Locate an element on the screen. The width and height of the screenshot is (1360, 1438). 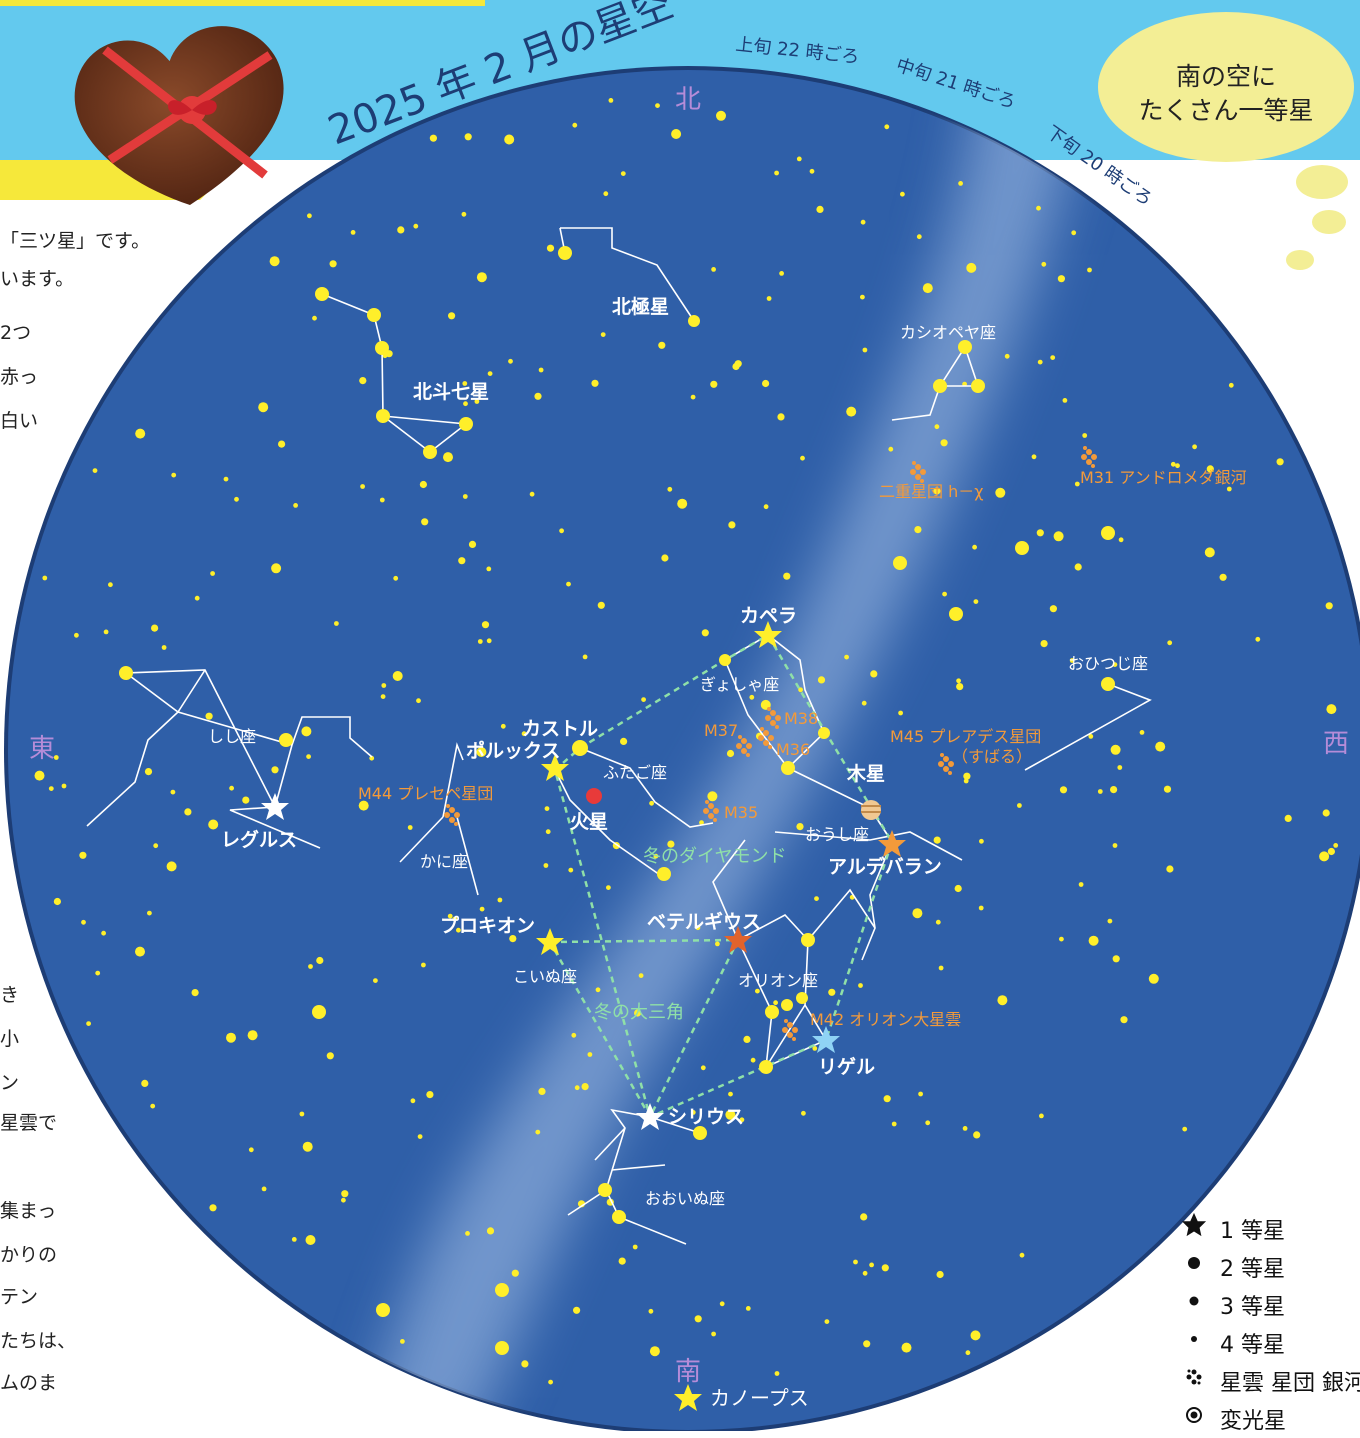
side-text-line: ムのま is located at coordinates (29, 1383).